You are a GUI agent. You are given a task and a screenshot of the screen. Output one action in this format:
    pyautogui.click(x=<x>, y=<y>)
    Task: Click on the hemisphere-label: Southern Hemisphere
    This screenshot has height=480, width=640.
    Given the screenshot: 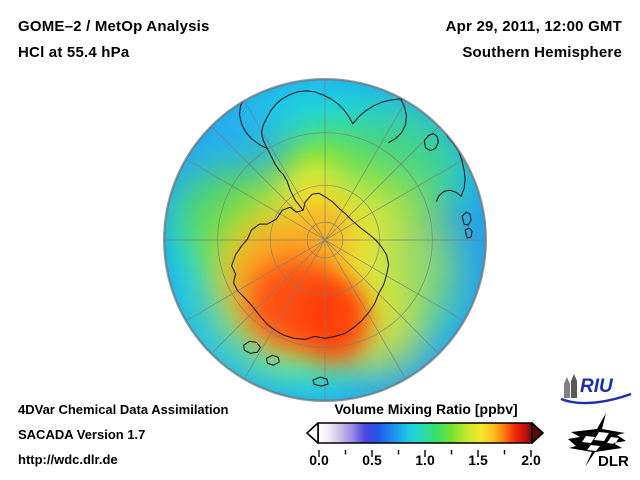 What is the action you would take?
    pyautogui.click(x=542, y=52)
    